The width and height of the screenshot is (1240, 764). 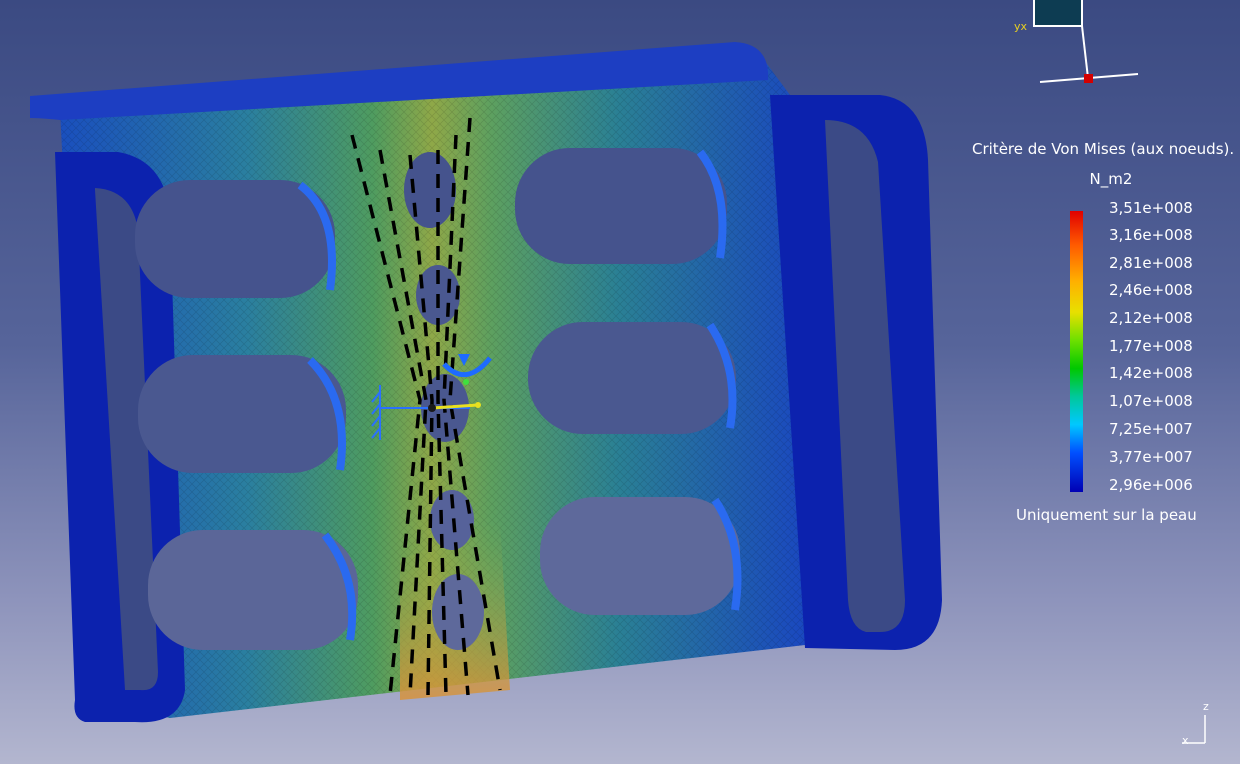 I want to click on legend-unit: N_m2, so click(x=1111, y=179).